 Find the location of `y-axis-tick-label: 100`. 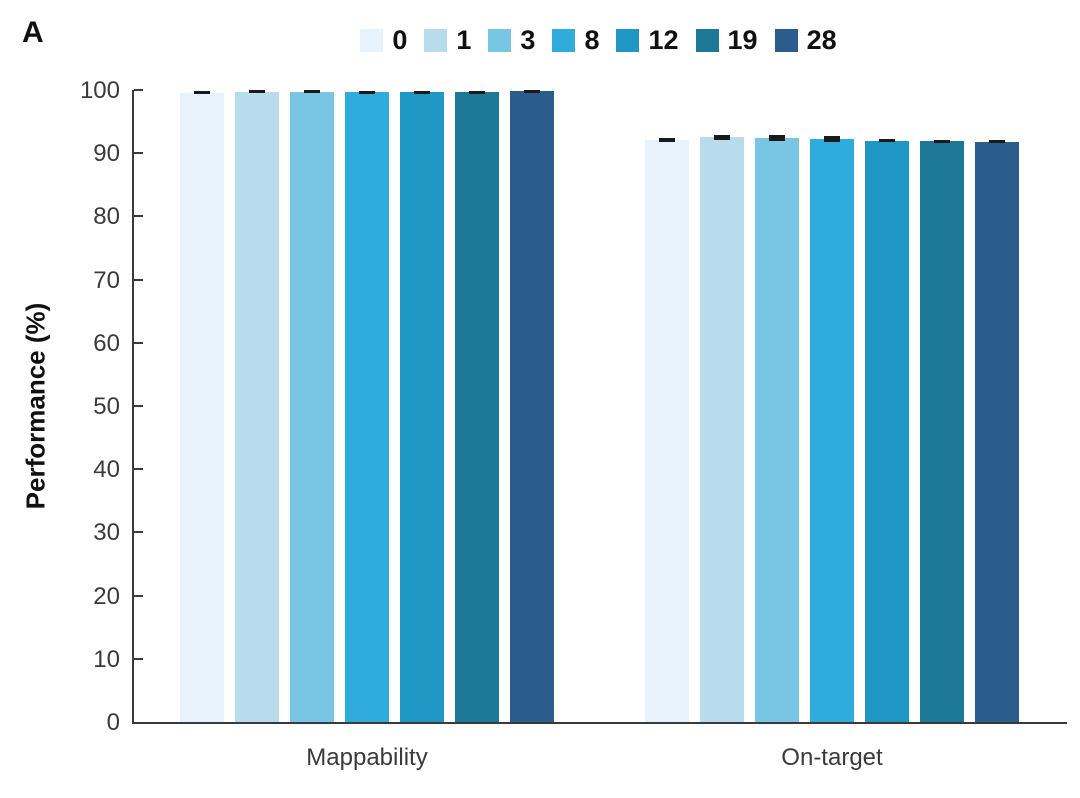

y-axis-tick-label: 100 is located at coordinates (99, 90).